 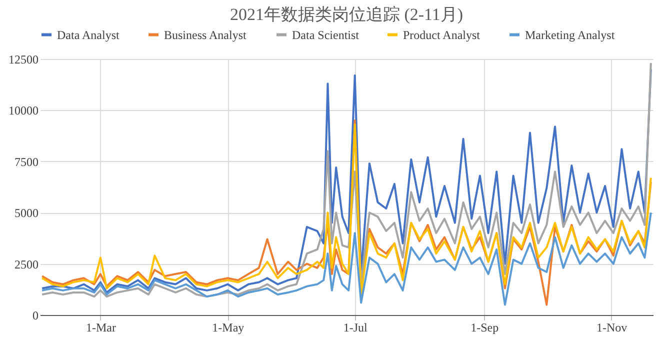 What do you see at coordinates (484, 327) in the screenshot?
I see `x-tick-label: 1-Sep` at bounding box center [484, 327].